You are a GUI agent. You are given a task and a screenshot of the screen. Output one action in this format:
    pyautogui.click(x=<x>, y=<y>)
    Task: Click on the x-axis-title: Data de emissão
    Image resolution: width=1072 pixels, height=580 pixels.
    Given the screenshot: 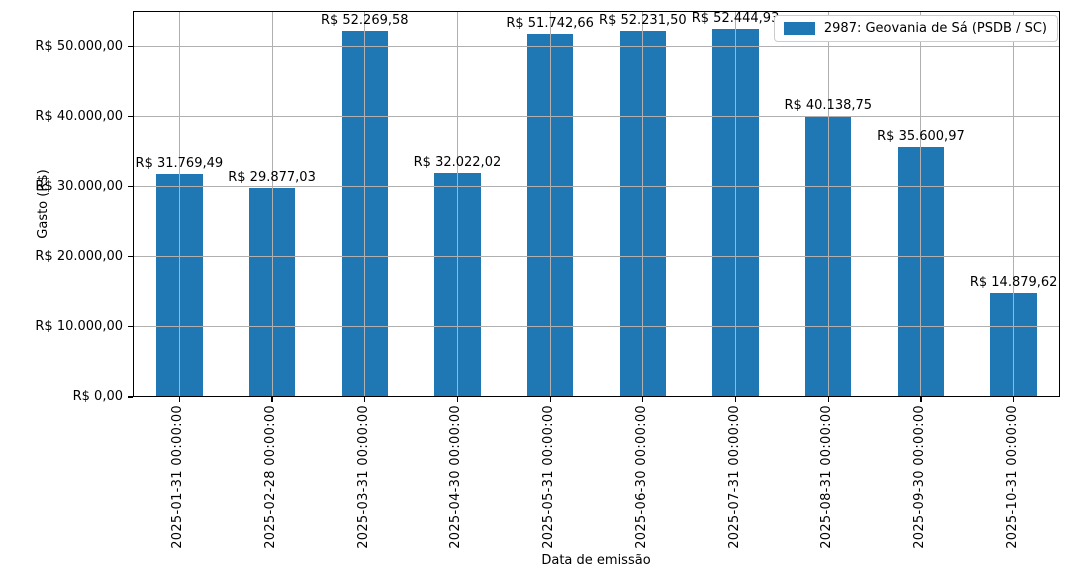 What is the action you would take?
    pyautogui.click(x=596, y=560)
    